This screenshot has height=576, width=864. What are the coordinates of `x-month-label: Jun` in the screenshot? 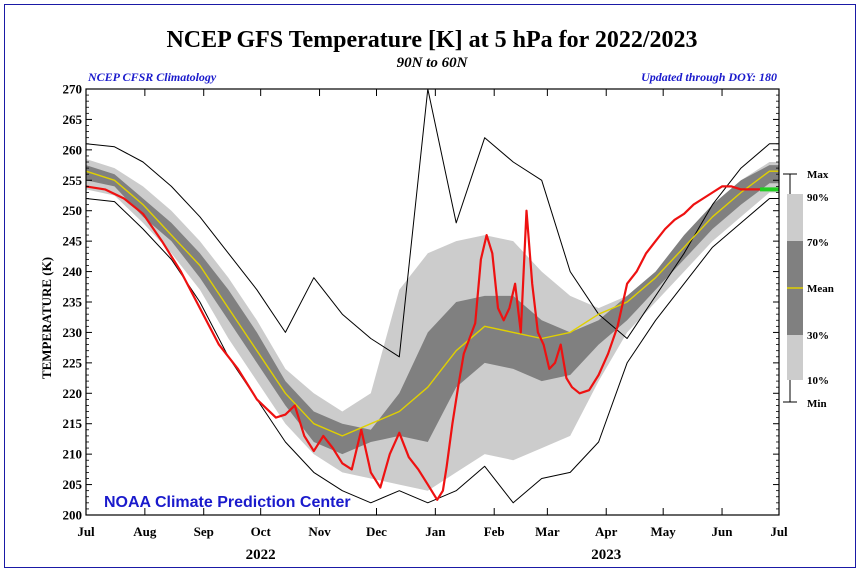 It's located at (723, 531).